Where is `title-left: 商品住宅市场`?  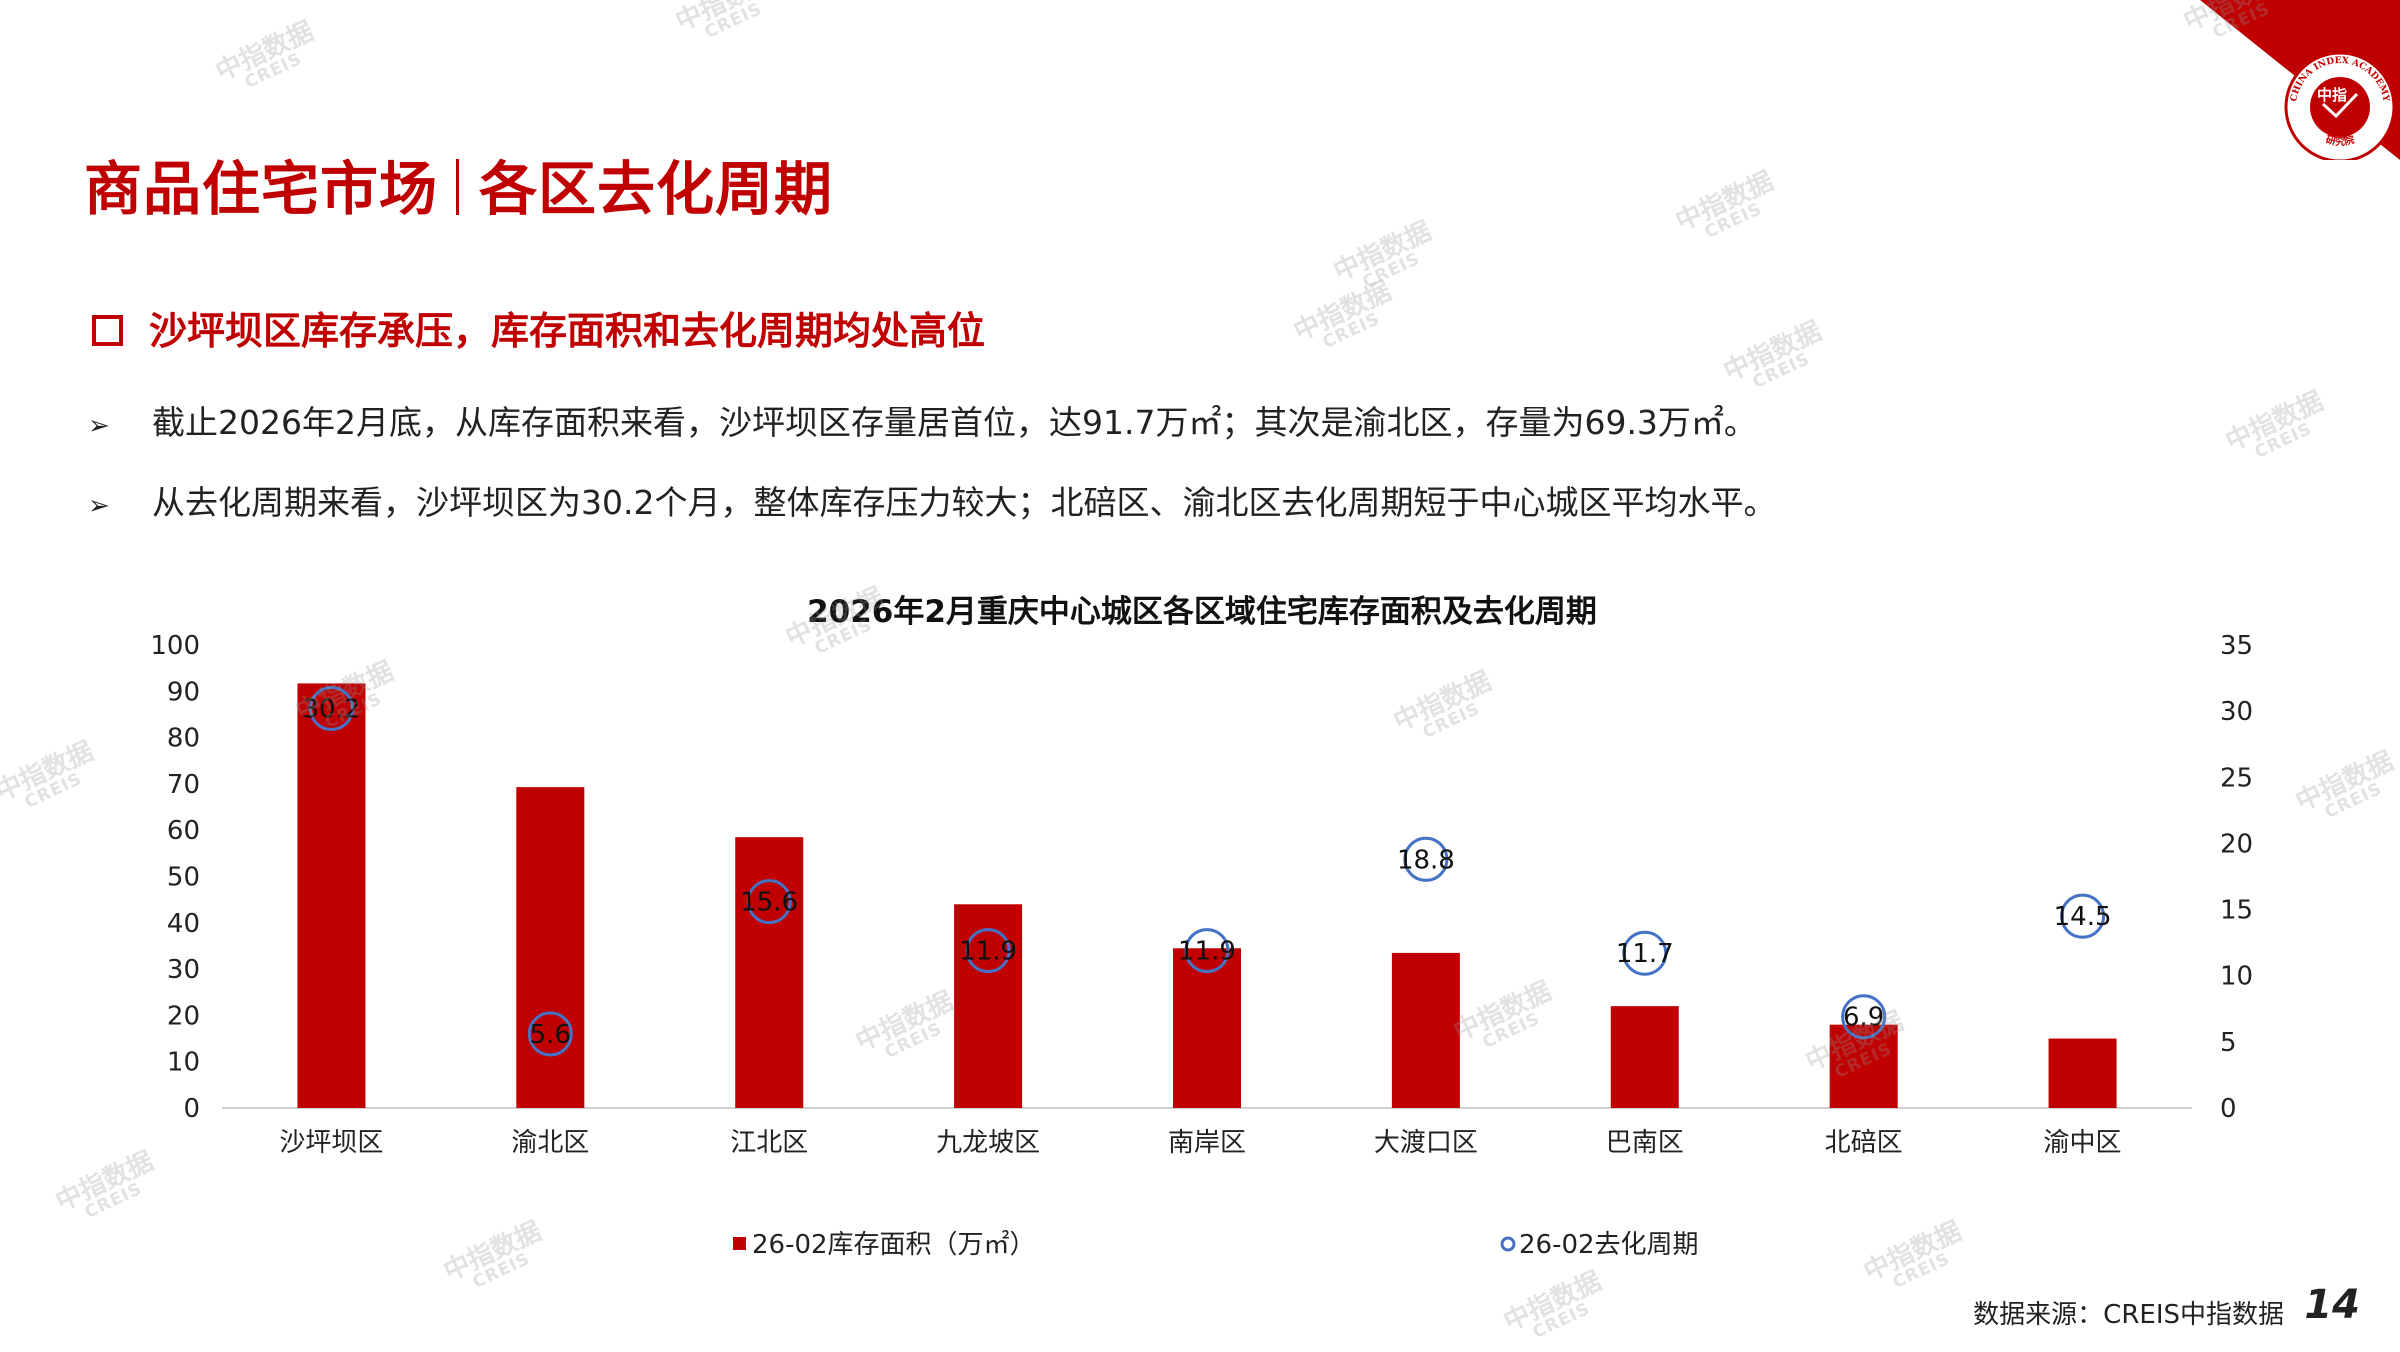 title-left: 商品住宅市场 is located at coordinates (261, 189).